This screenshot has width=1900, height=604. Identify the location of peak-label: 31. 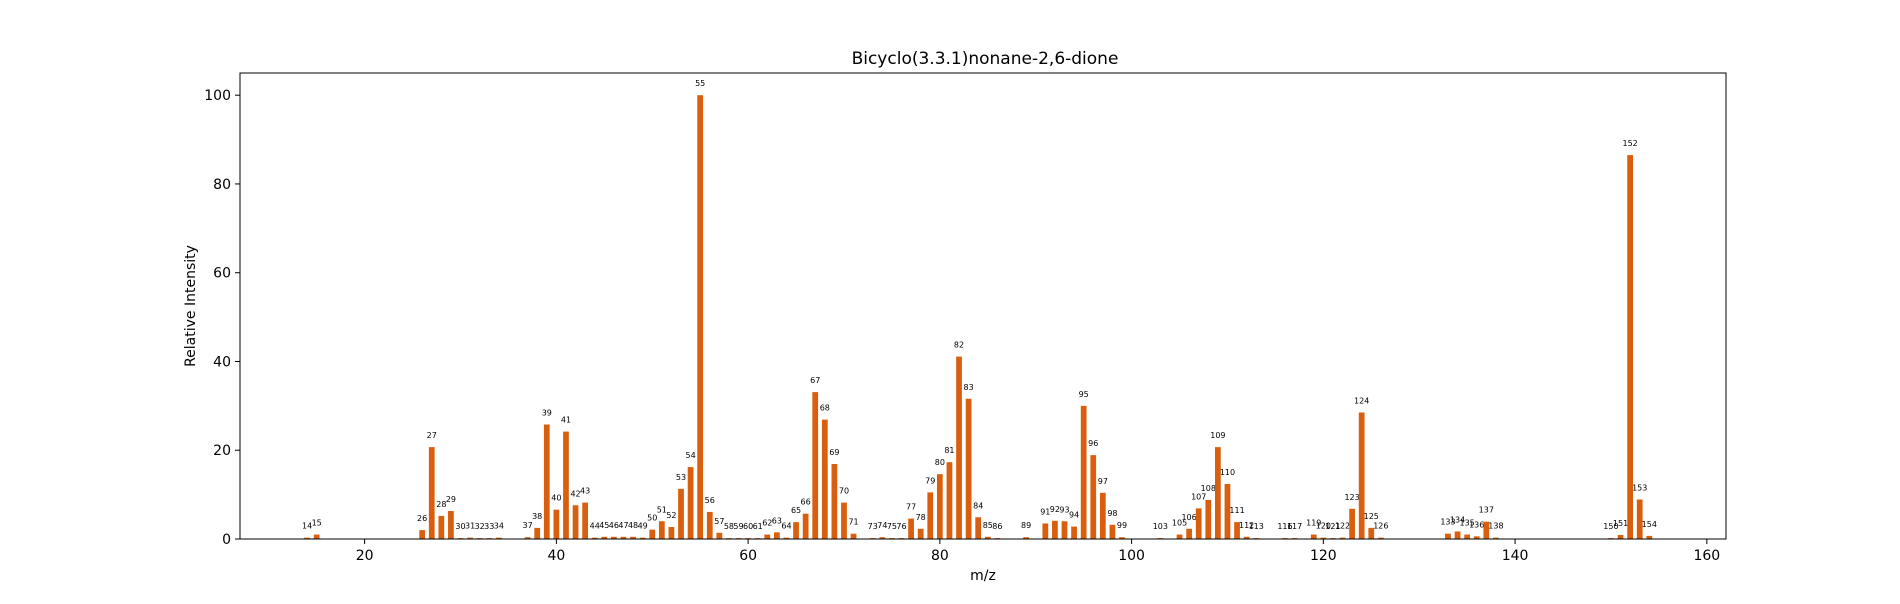
(470, 526).